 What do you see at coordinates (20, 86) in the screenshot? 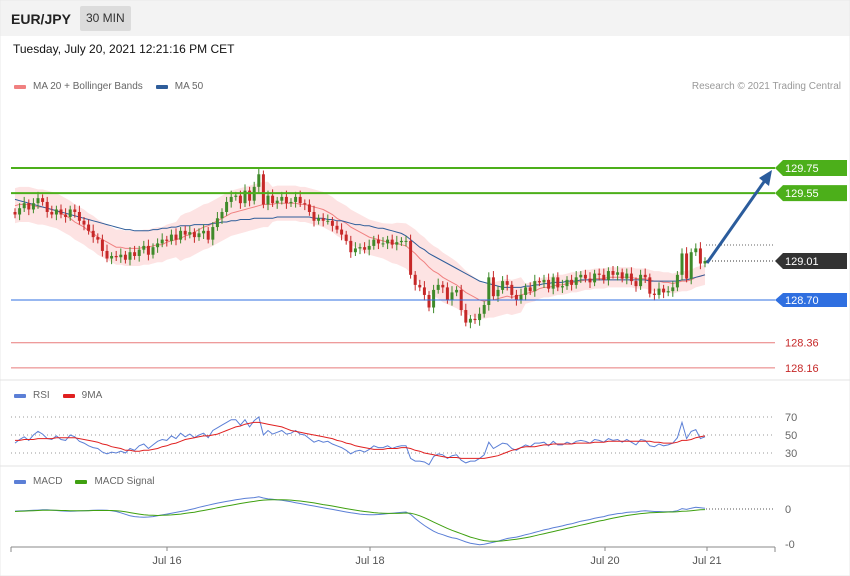
I see `ma20-legend-swatch` at bounding box center [20, 86].